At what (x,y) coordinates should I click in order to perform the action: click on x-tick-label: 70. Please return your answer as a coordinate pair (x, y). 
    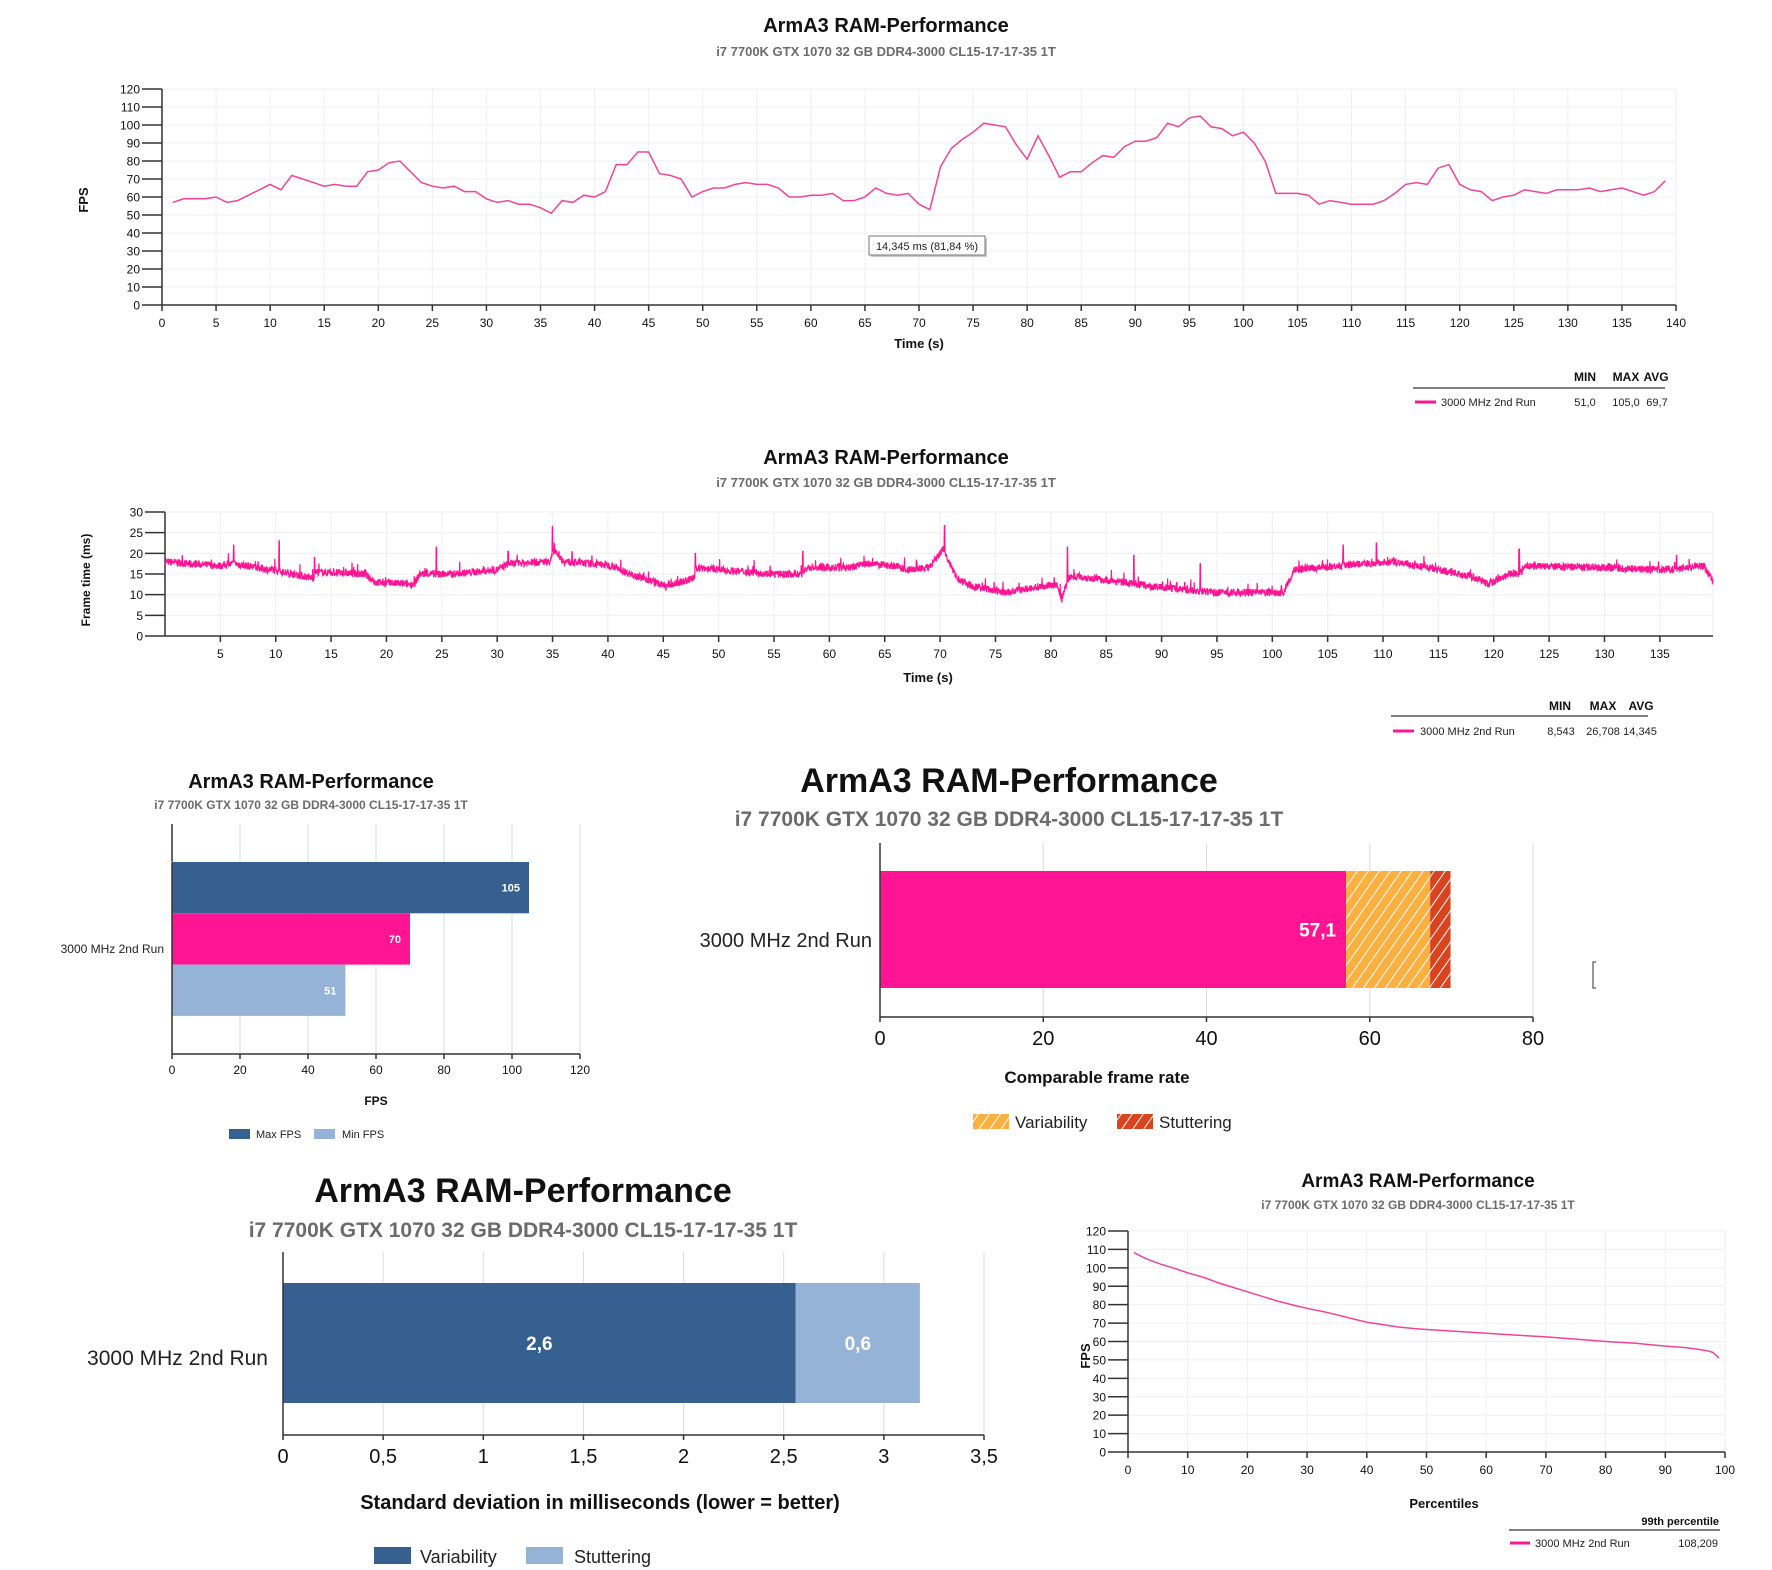
    Looking at the image, I should click on (940, 654).